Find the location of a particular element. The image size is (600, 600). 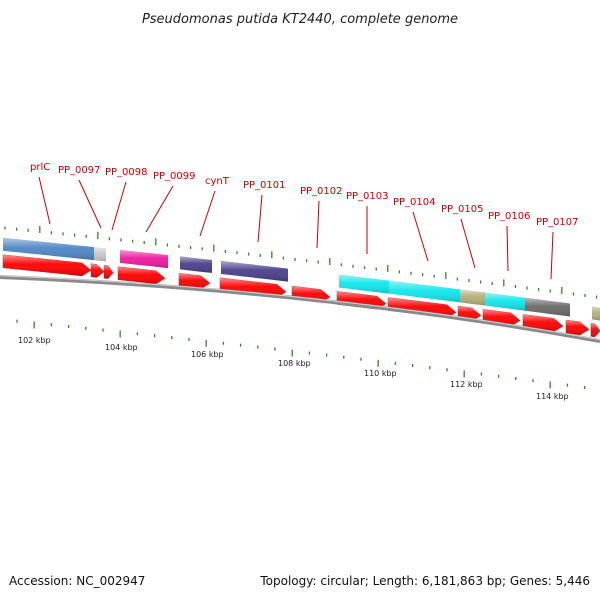

gene-label: cynT is located at coordinates (217, 181).